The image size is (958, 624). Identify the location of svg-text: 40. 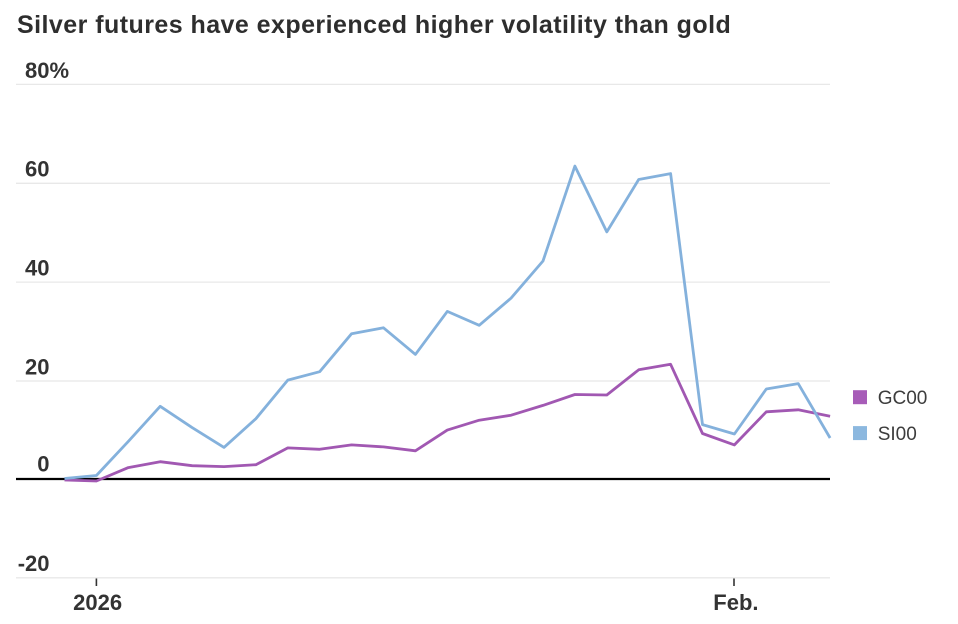
(37, 268).